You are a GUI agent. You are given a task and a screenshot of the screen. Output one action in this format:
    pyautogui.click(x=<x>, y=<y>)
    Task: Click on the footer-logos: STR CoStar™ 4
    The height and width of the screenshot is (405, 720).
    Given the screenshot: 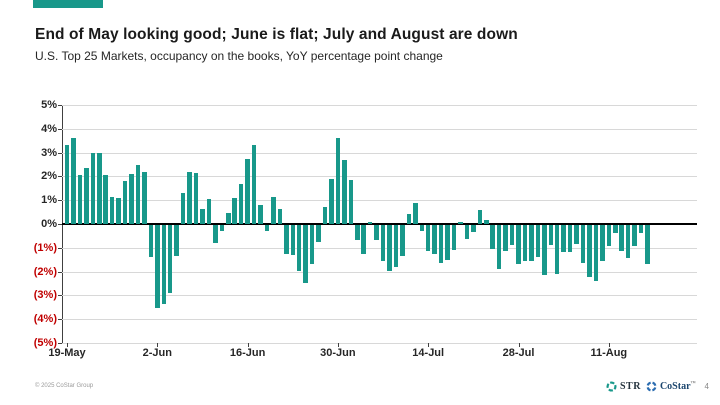 What is the action you would take?
    pyautogui.click(x=657, y=386)
    